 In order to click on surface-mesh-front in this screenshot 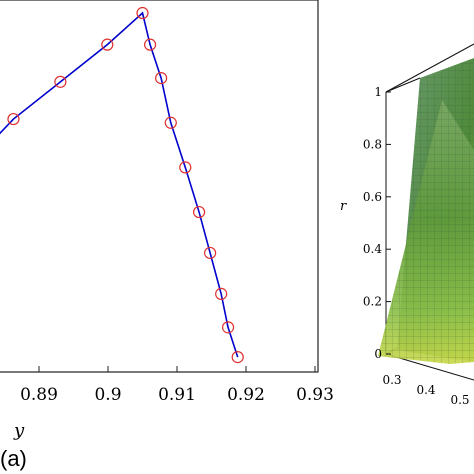, I will do `click(426, 232)`.